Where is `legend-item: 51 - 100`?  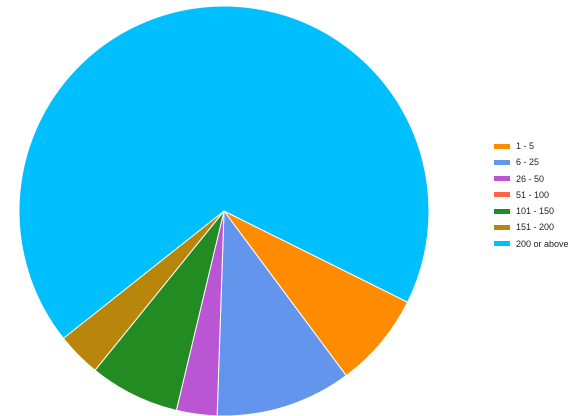 legend-item: 51 - 100 is located at coordinates (531, 195).